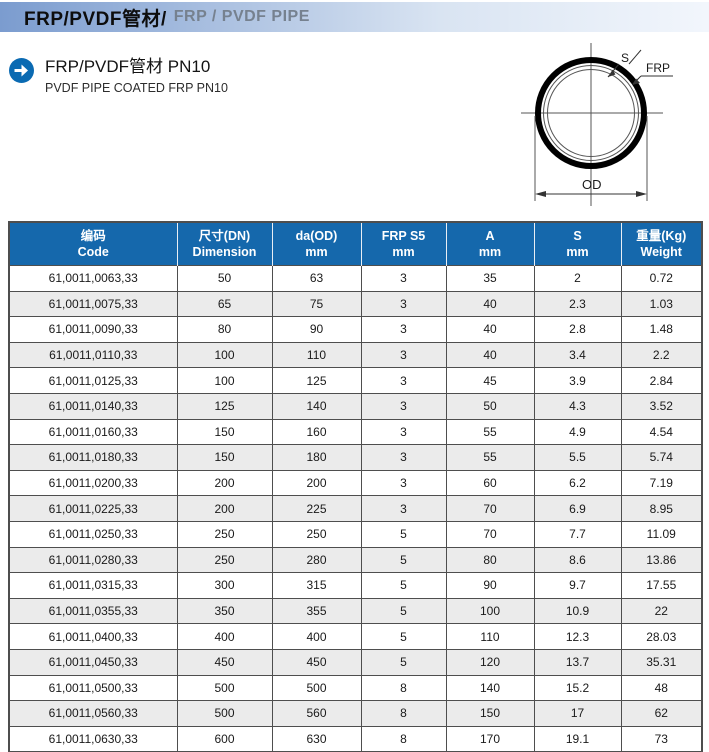 The image size is (709, 752). I want to click on table-cell: 63, so click(316, 278).